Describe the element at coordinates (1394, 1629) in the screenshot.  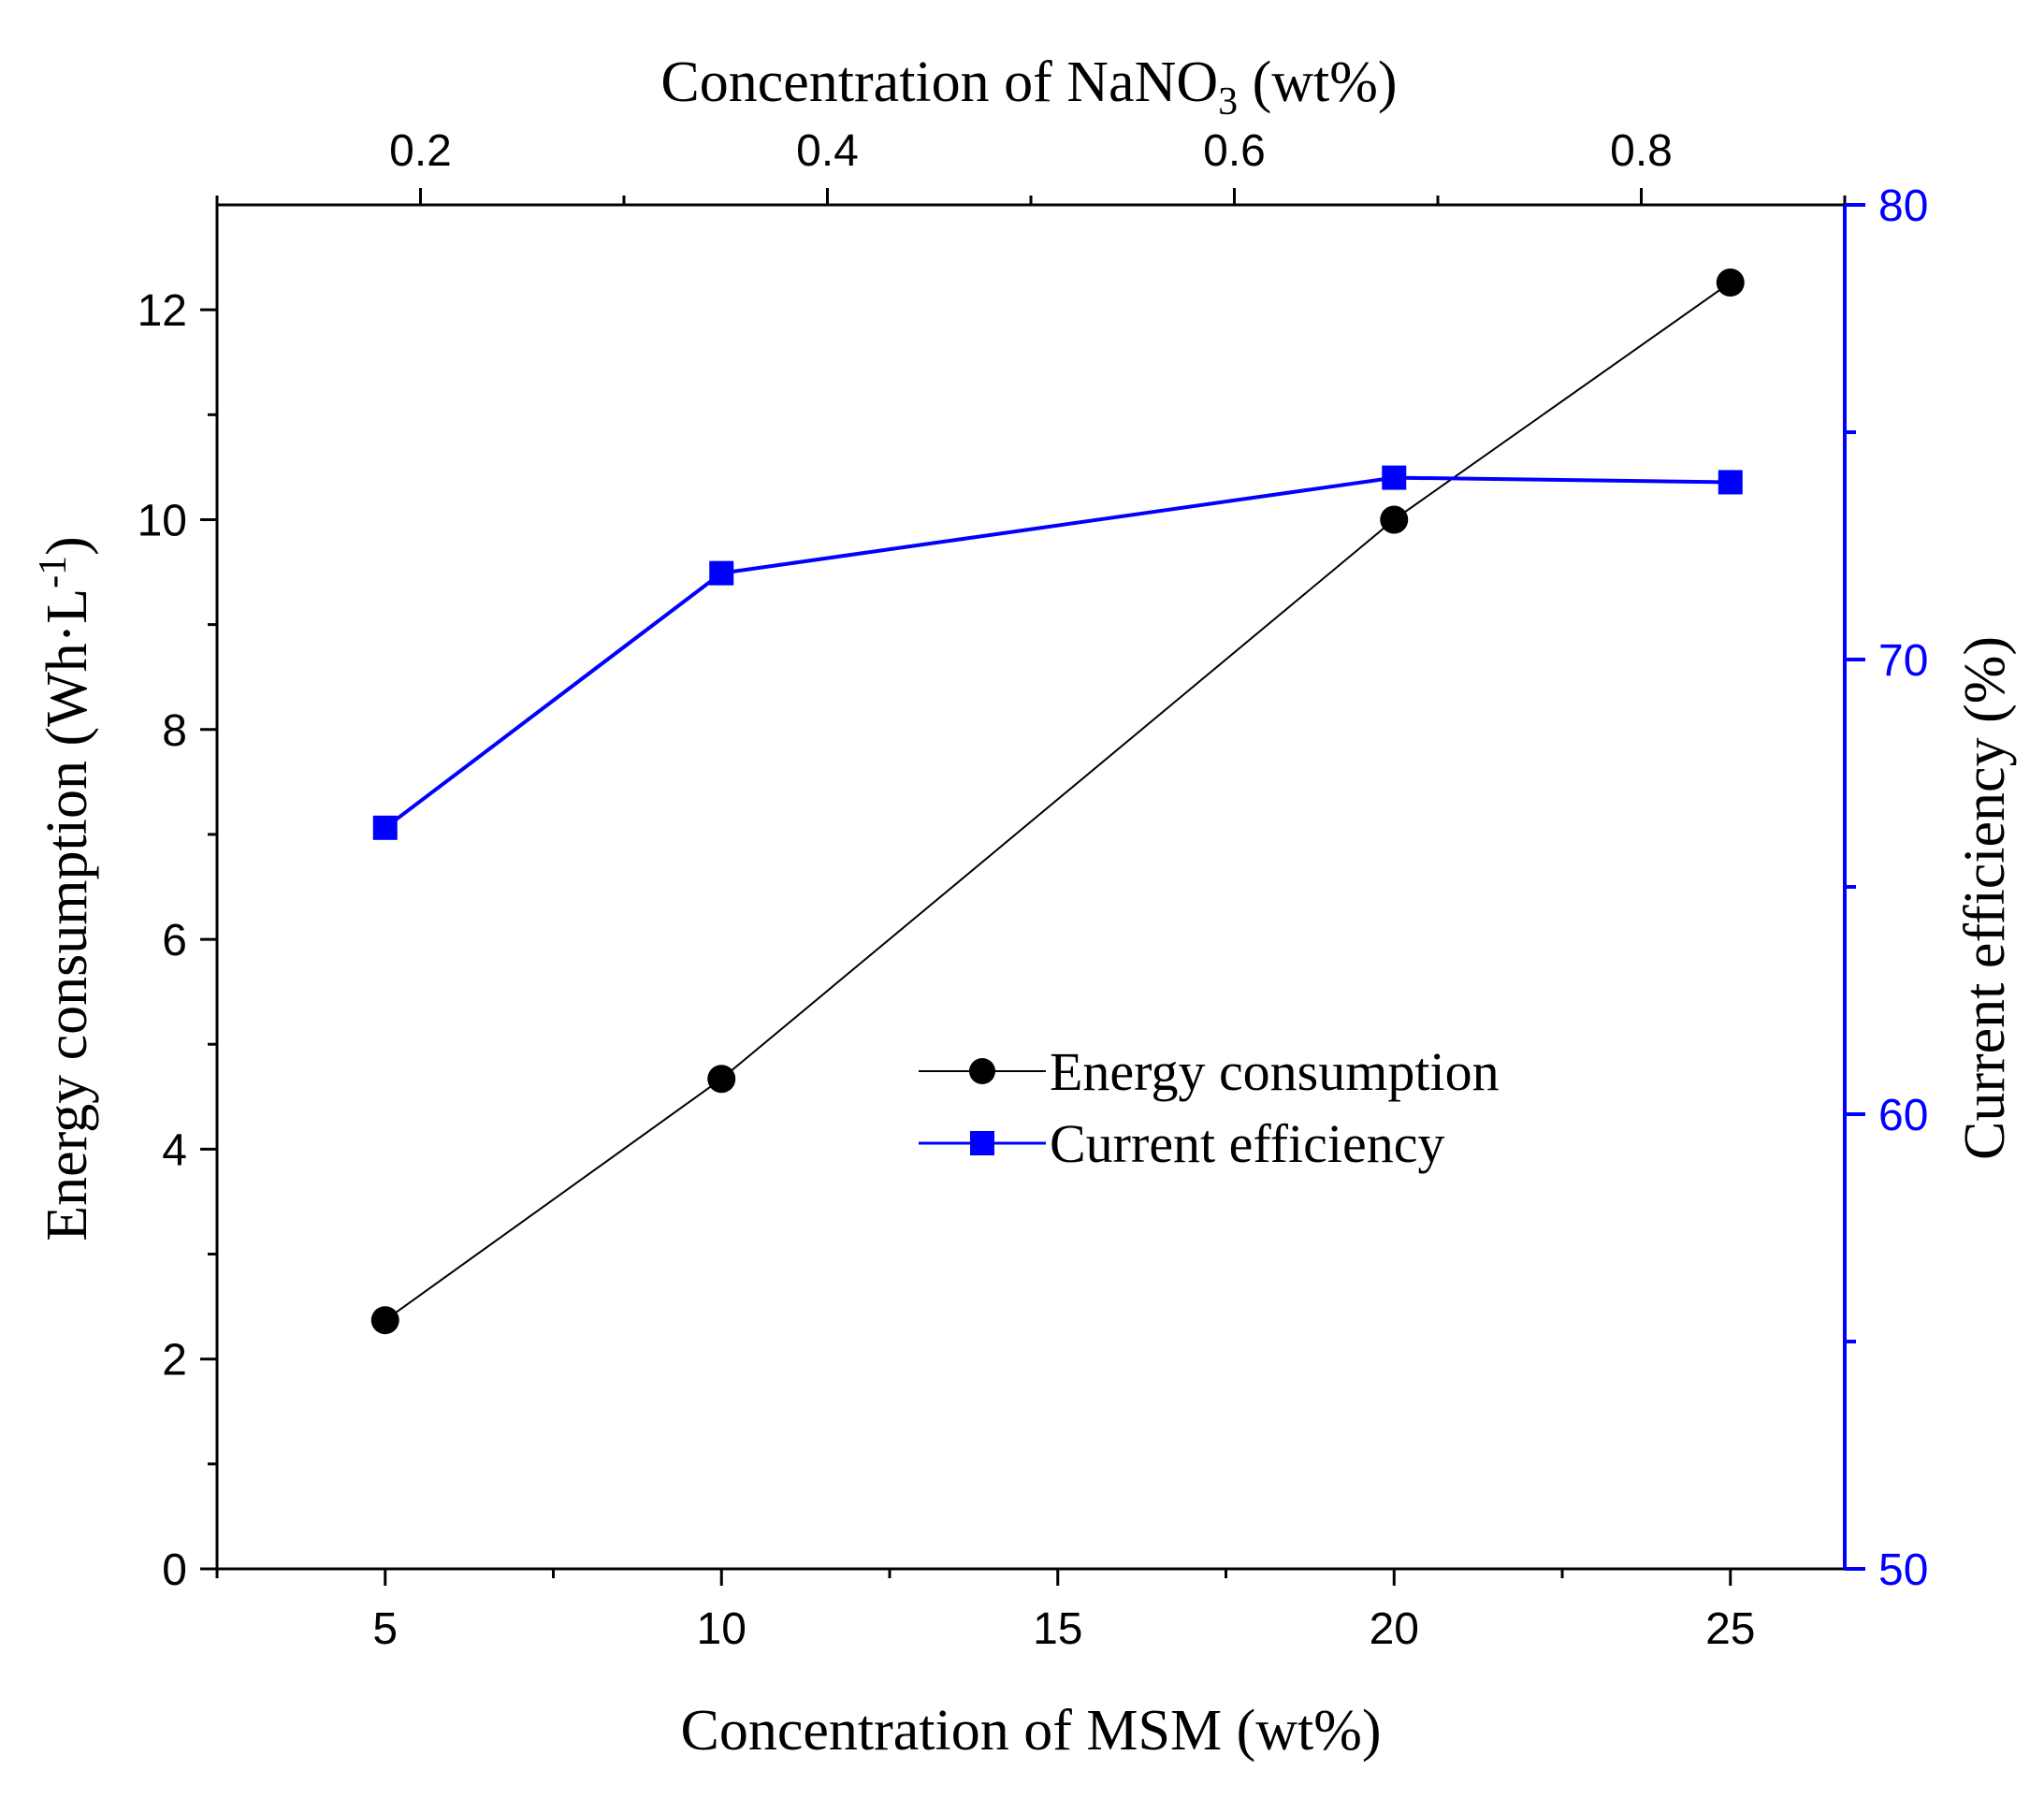
I see `x-bottom-tick-label: 20` at that location.